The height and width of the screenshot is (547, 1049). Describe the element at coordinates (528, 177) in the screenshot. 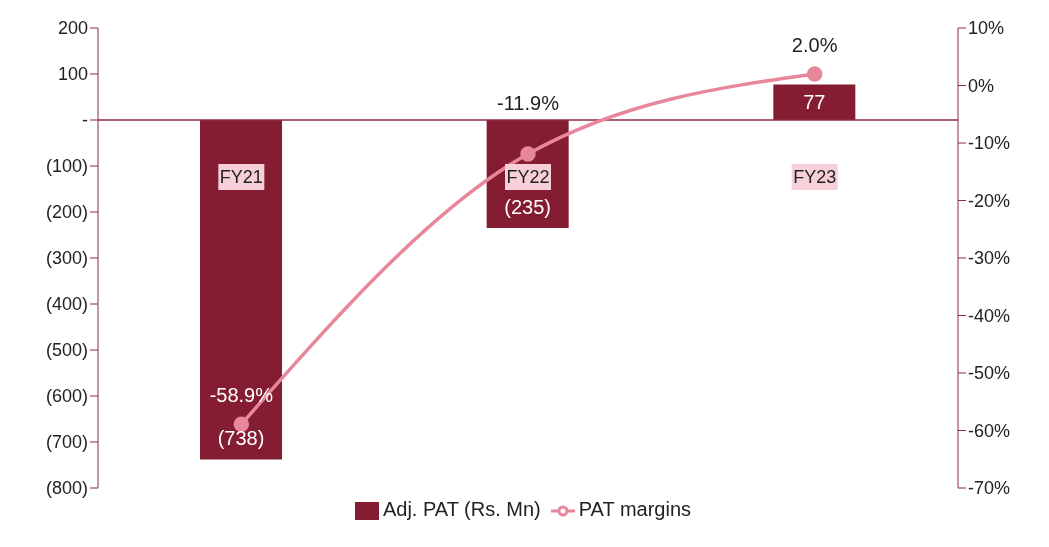

I see `x-tick-label: FY22` at that location.